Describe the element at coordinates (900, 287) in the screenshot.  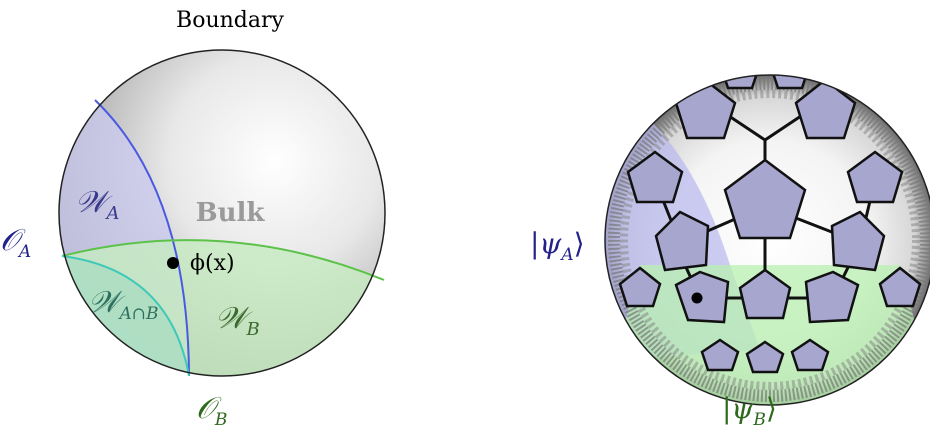
I see `tile-lower-right` at that location.